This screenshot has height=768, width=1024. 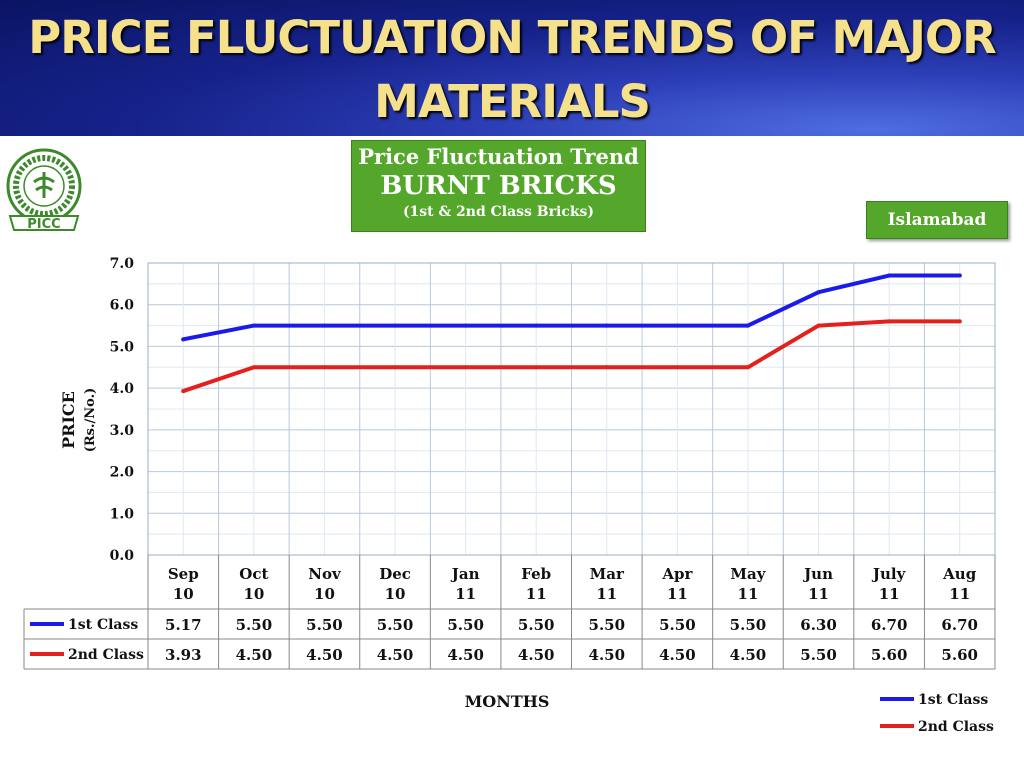 I want to click on data-label: 6.30, so click(x=818, y=625).